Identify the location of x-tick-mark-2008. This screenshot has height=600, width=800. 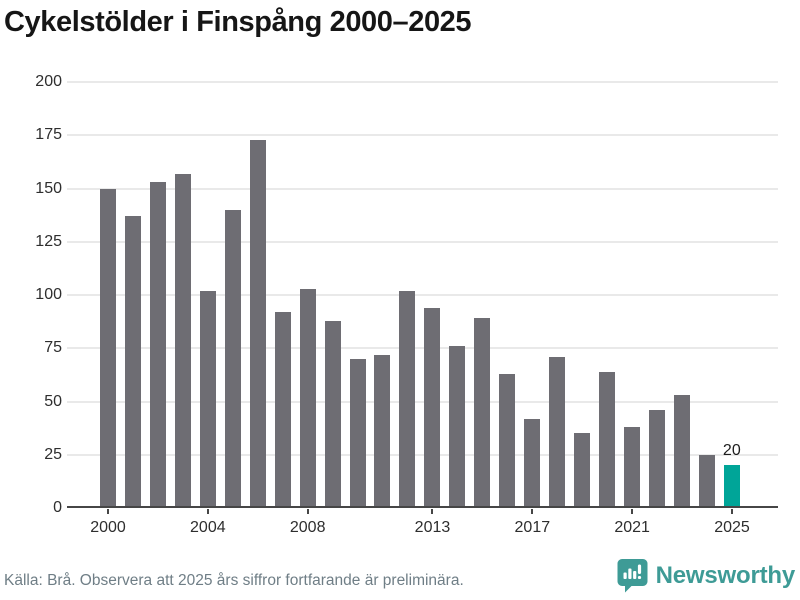
(307, 511).